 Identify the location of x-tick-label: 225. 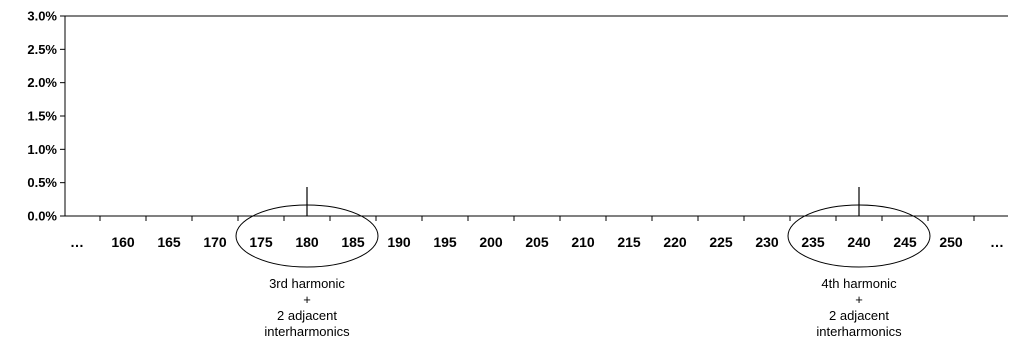
(721, 242).